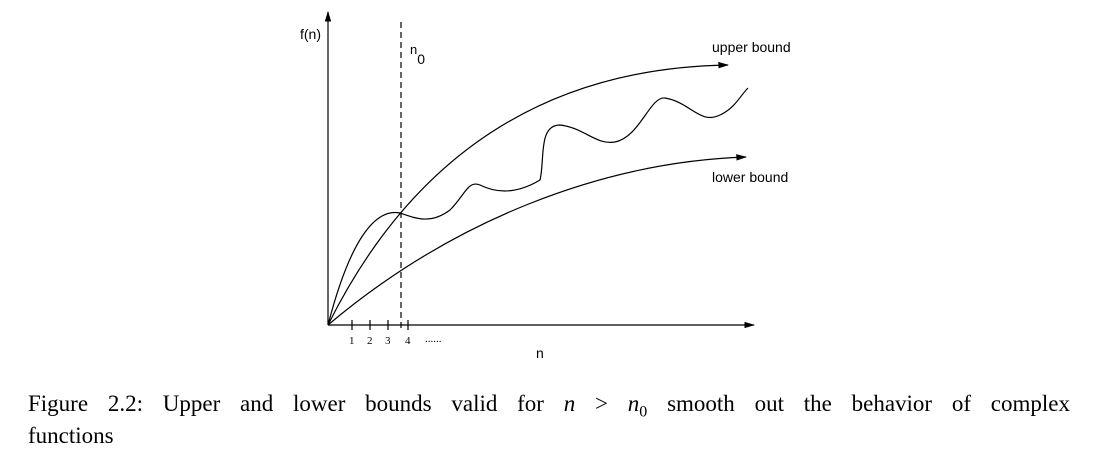  Describe the element at coordinates (310, 34) in the screenshot. I see `y-axis-label: f(n)` at that location.